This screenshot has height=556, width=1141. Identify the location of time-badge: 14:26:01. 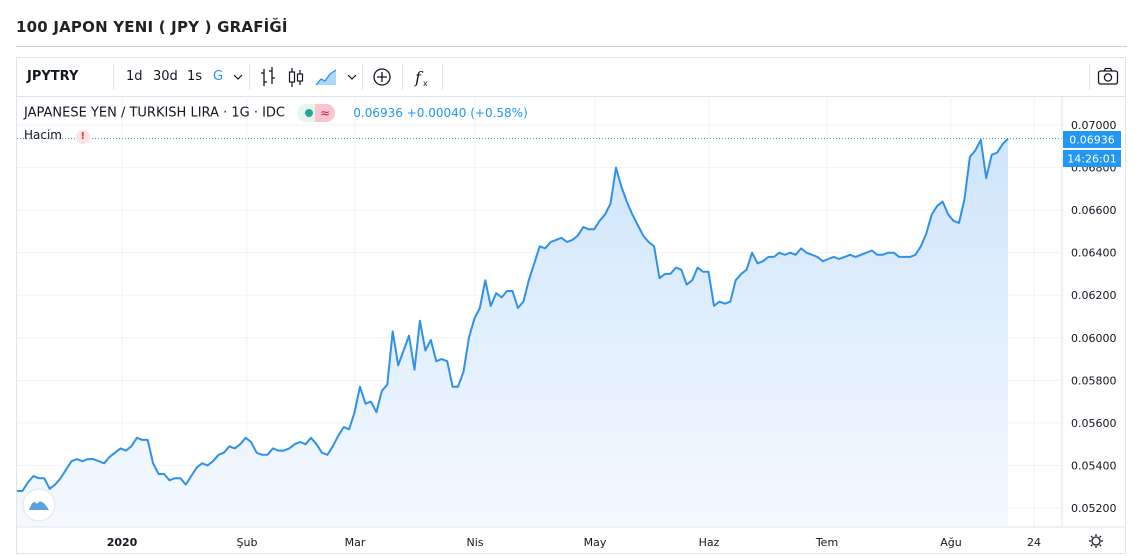
(1092, 158).